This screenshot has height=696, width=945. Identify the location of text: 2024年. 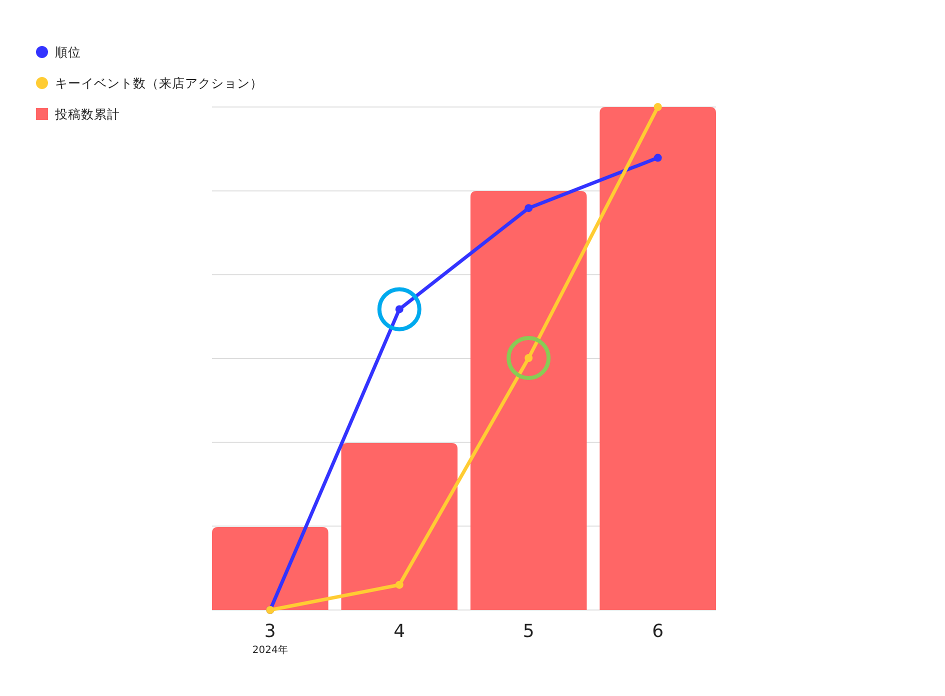
(270, 650).